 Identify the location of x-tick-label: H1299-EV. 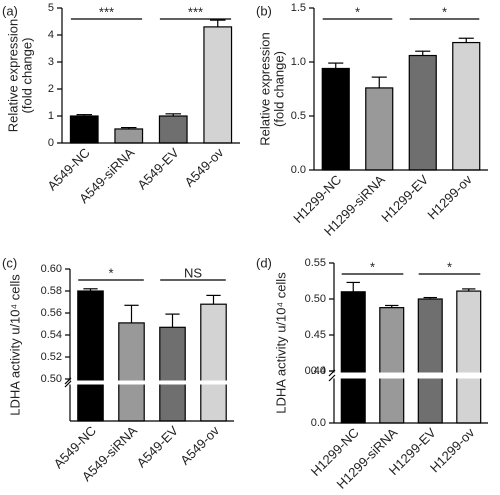
(404, 198).